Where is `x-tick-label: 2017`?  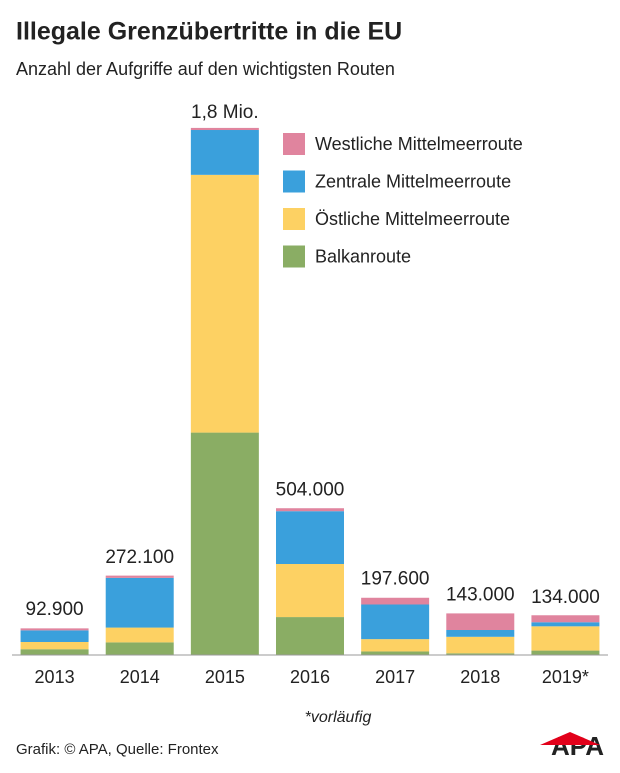 x-tick-label: 2017 is located at coordinates (395, 677).